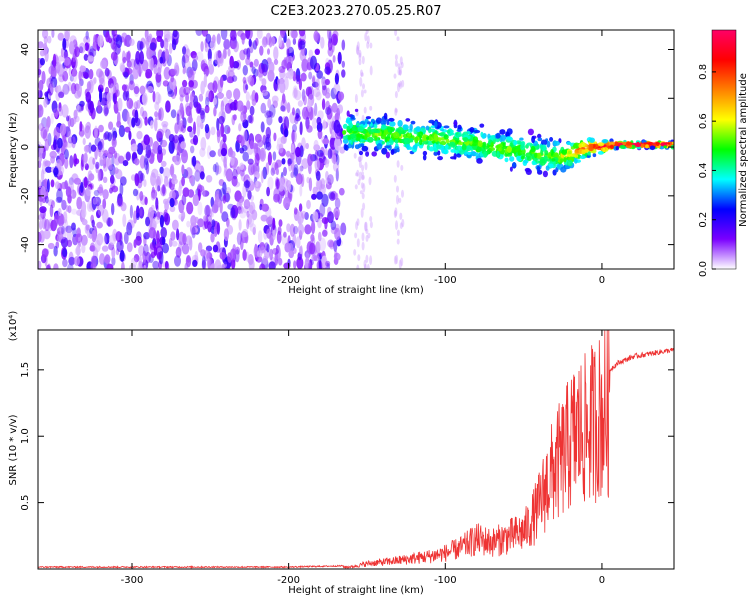 Image resolution: width=750 pixels, height=600 pixels. What do you see at coordinates (132, 280) in the screenshot?
I see `spectrogram-xtick-label: -300` at bounding box center [132, 280].